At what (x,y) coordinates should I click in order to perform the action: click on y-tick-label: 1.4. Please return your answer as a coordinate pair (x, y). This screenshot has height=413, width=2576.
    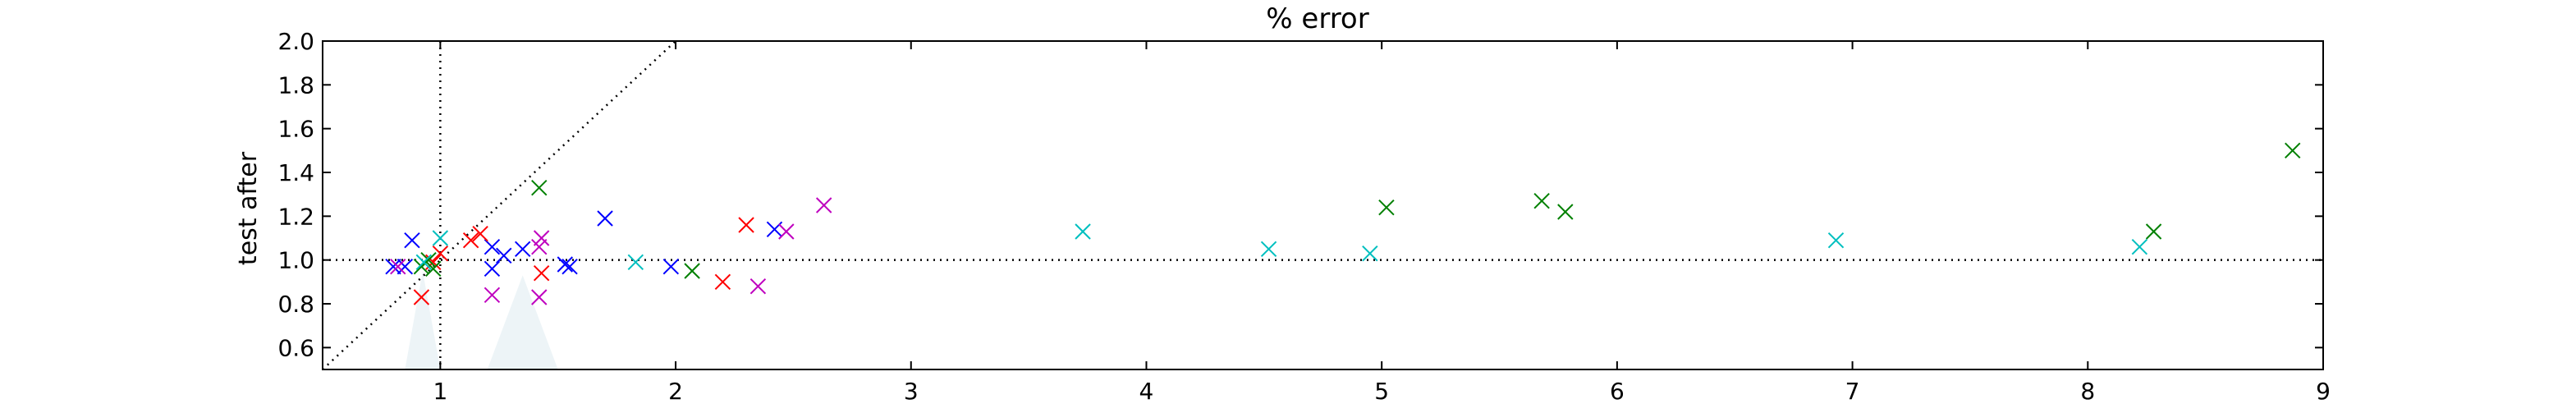
    Looking at the image, I should click on (296, 173).